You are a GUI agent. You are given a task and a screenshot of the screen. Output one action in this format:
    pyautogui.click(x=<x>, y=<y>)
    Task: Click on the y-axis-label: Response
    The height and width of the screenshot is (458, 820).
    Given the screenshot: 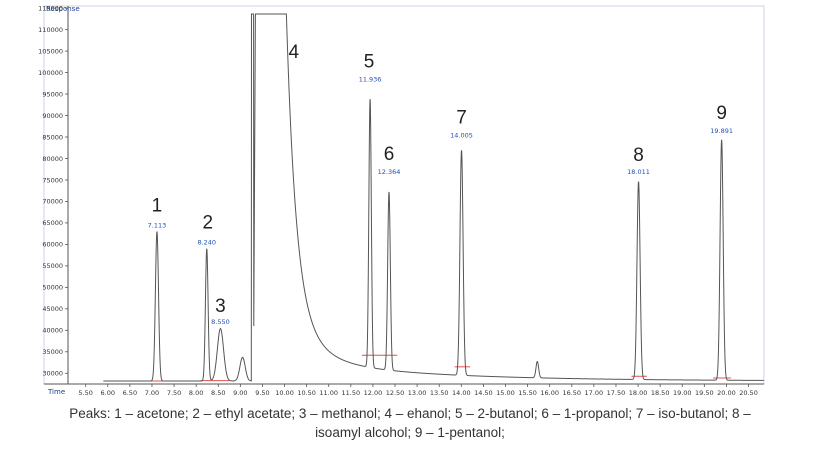 What is the action you would take?
    pyautogui.click(x=63, y=9)
    